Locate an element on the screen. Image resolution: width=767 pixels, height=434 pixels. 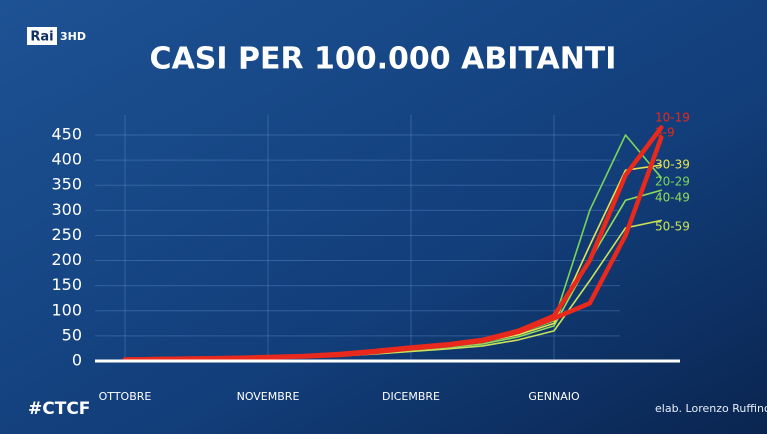
logo-brand: Rai is located at coordinates (41, 37).